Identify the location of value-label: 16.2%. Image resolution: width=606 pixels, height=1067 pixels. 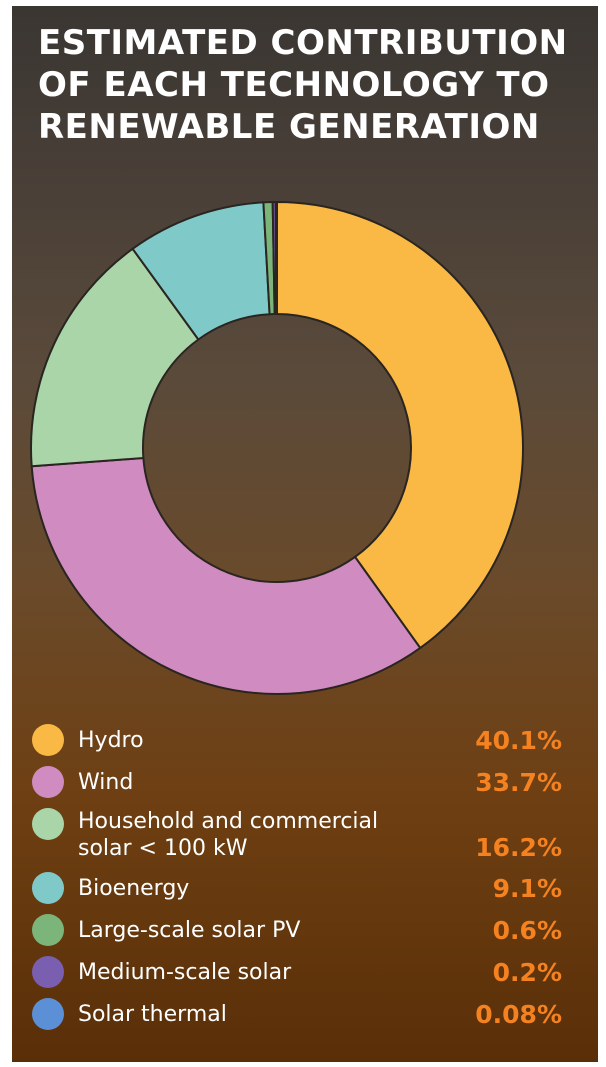
(518, 847).